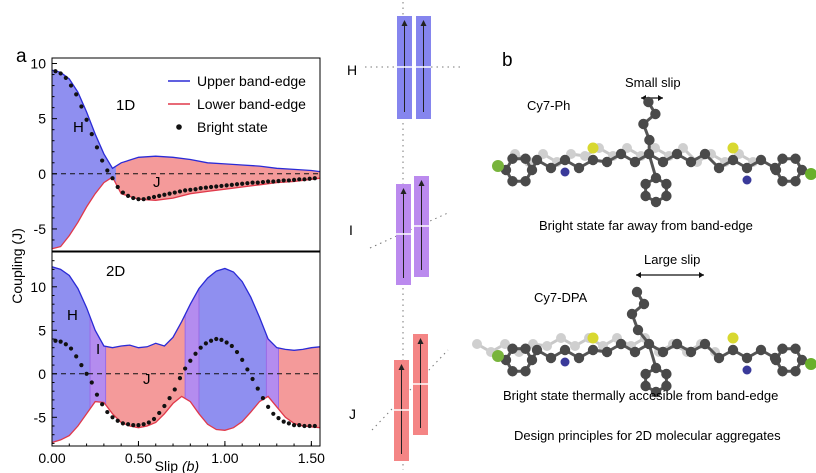  Describe the element at coordinates (115, 271) in the screenshot. I see `region-label-2d: 2D` at that location.